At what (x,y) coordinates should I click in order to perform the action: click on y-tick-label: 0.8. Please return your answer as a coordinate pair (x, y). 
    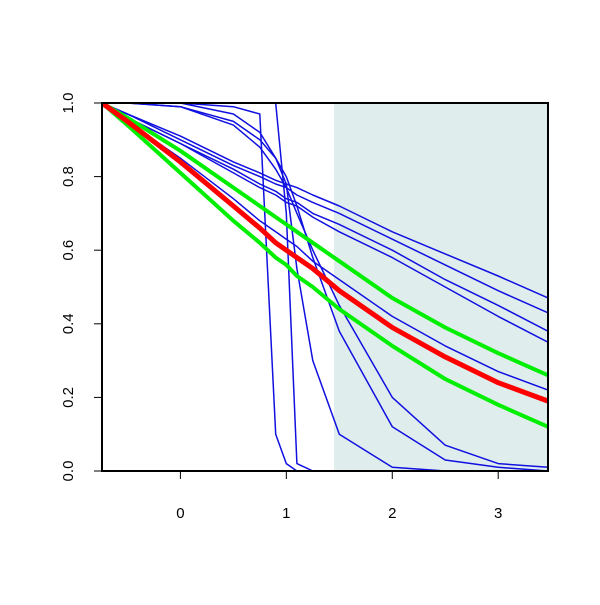
    Looking at the image, I should click on (68, 176).